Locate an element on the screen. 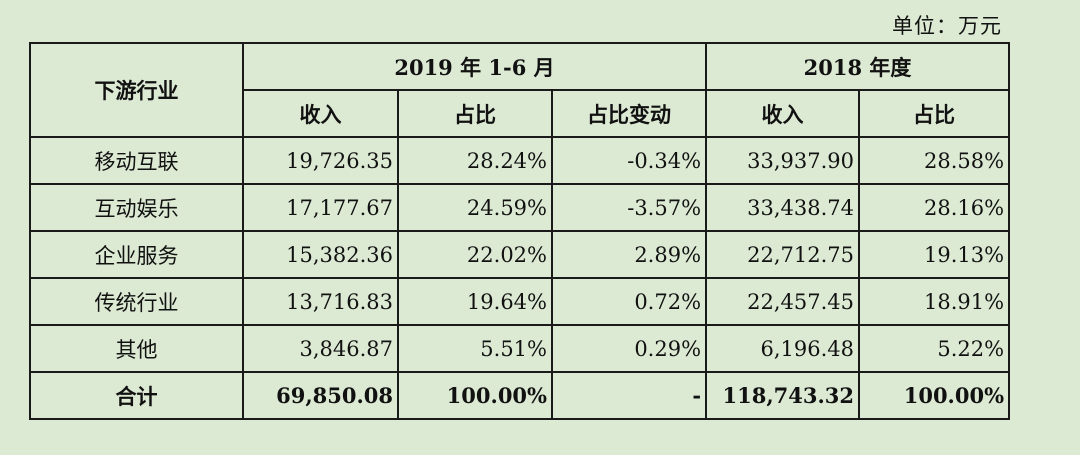  total-label: 合计 is located at coordinates (136, 395).